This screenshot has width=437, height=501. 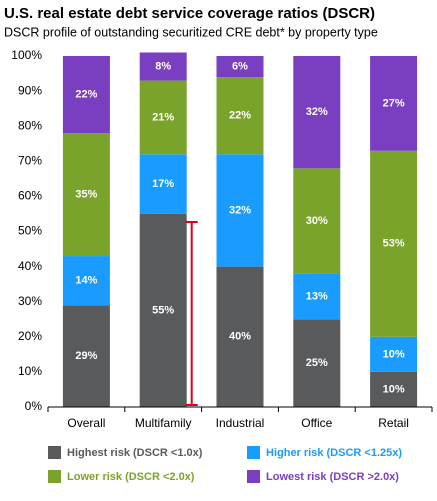 What do you see at coordinates (30, 231) in the screenshot?
I see `y-tick-label: 50%` at bounding box center [30, 231].